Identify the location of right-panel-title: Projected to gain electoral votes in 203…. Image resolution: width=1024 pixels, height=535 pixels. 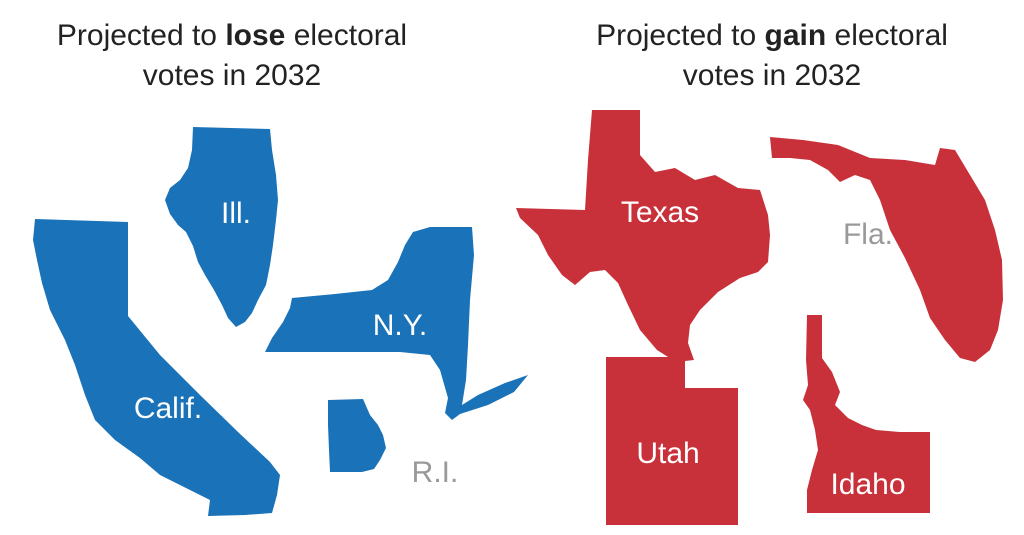
(772, 56).